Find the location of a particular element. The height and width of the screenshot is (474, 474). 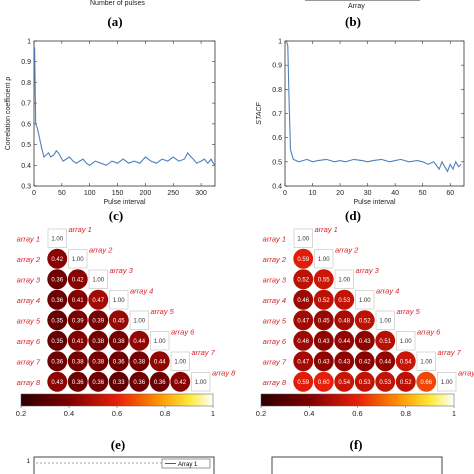

diagonal-label: array 3 is located at coordinates (122, 270).